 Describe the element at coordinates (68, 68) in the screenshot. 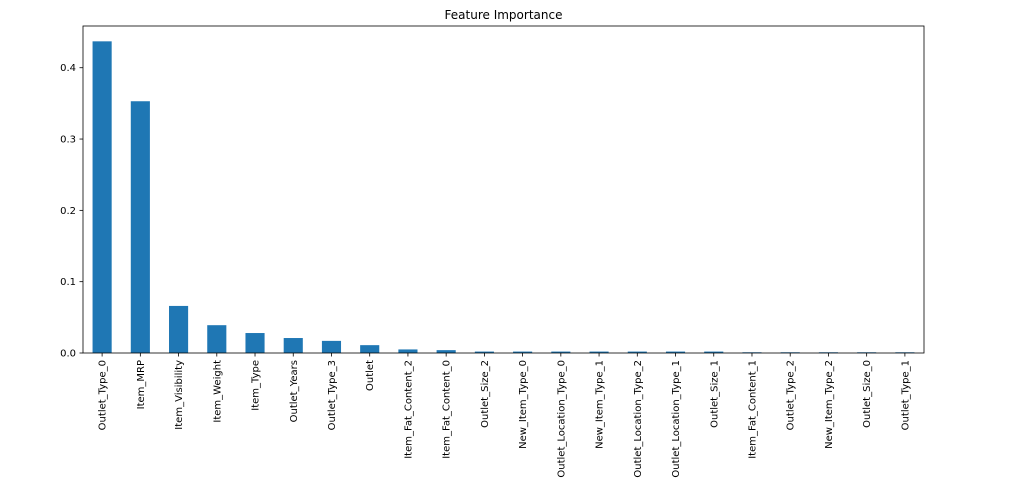

I see `y-tick-label: 0.4` at that location.